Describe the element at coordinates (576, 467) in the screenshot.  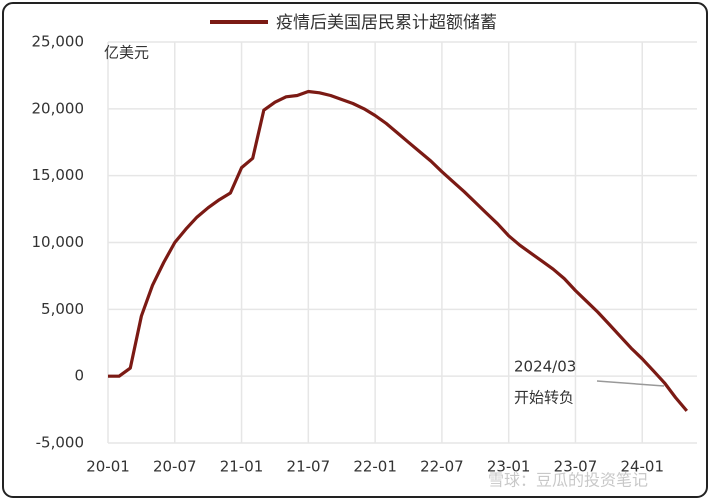
I see `x-tick-label: 23-07` at that location.